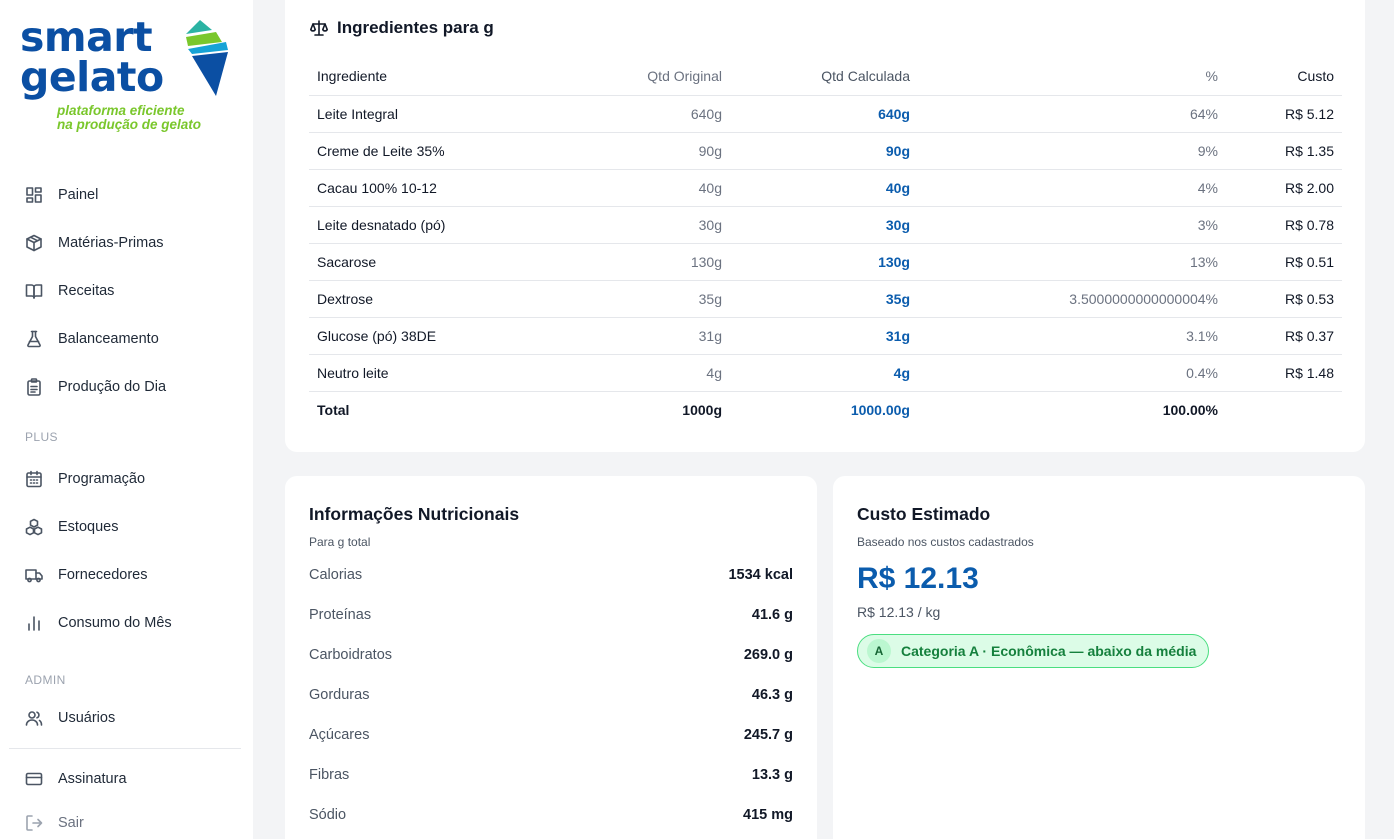  What do you see at coordinates (415, 27) in the screenshot?
I see `ingredients-title-text: Ingredientes para g` at bounding box center [415, 27].